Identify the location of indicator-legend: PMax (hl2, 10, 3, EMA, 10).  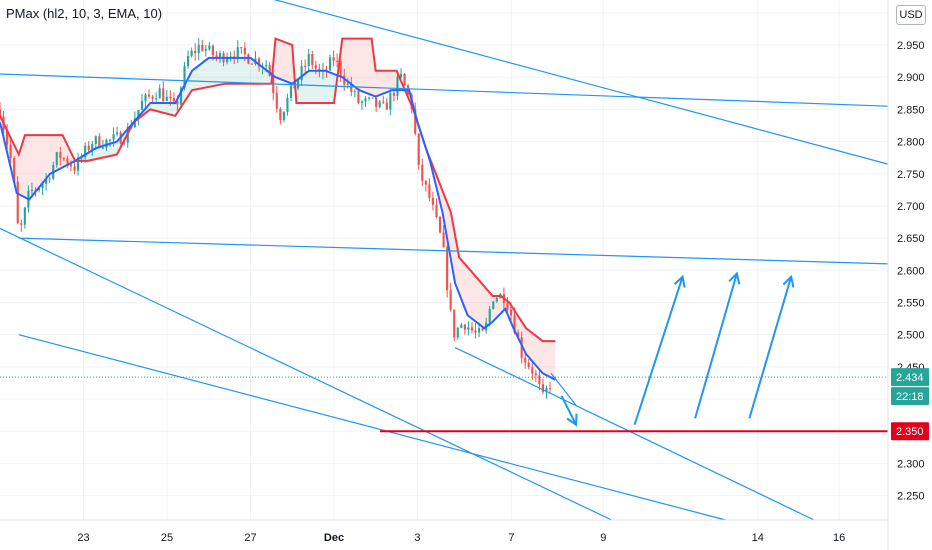
(84, 13).